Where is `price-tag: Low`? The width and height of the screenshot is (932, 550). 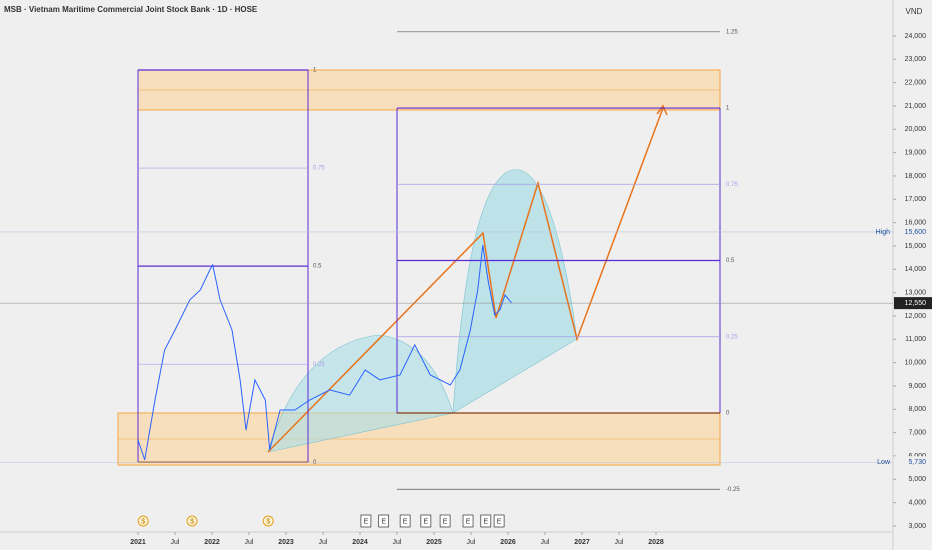
price-tag: Low is located at coordinates (884, 462).